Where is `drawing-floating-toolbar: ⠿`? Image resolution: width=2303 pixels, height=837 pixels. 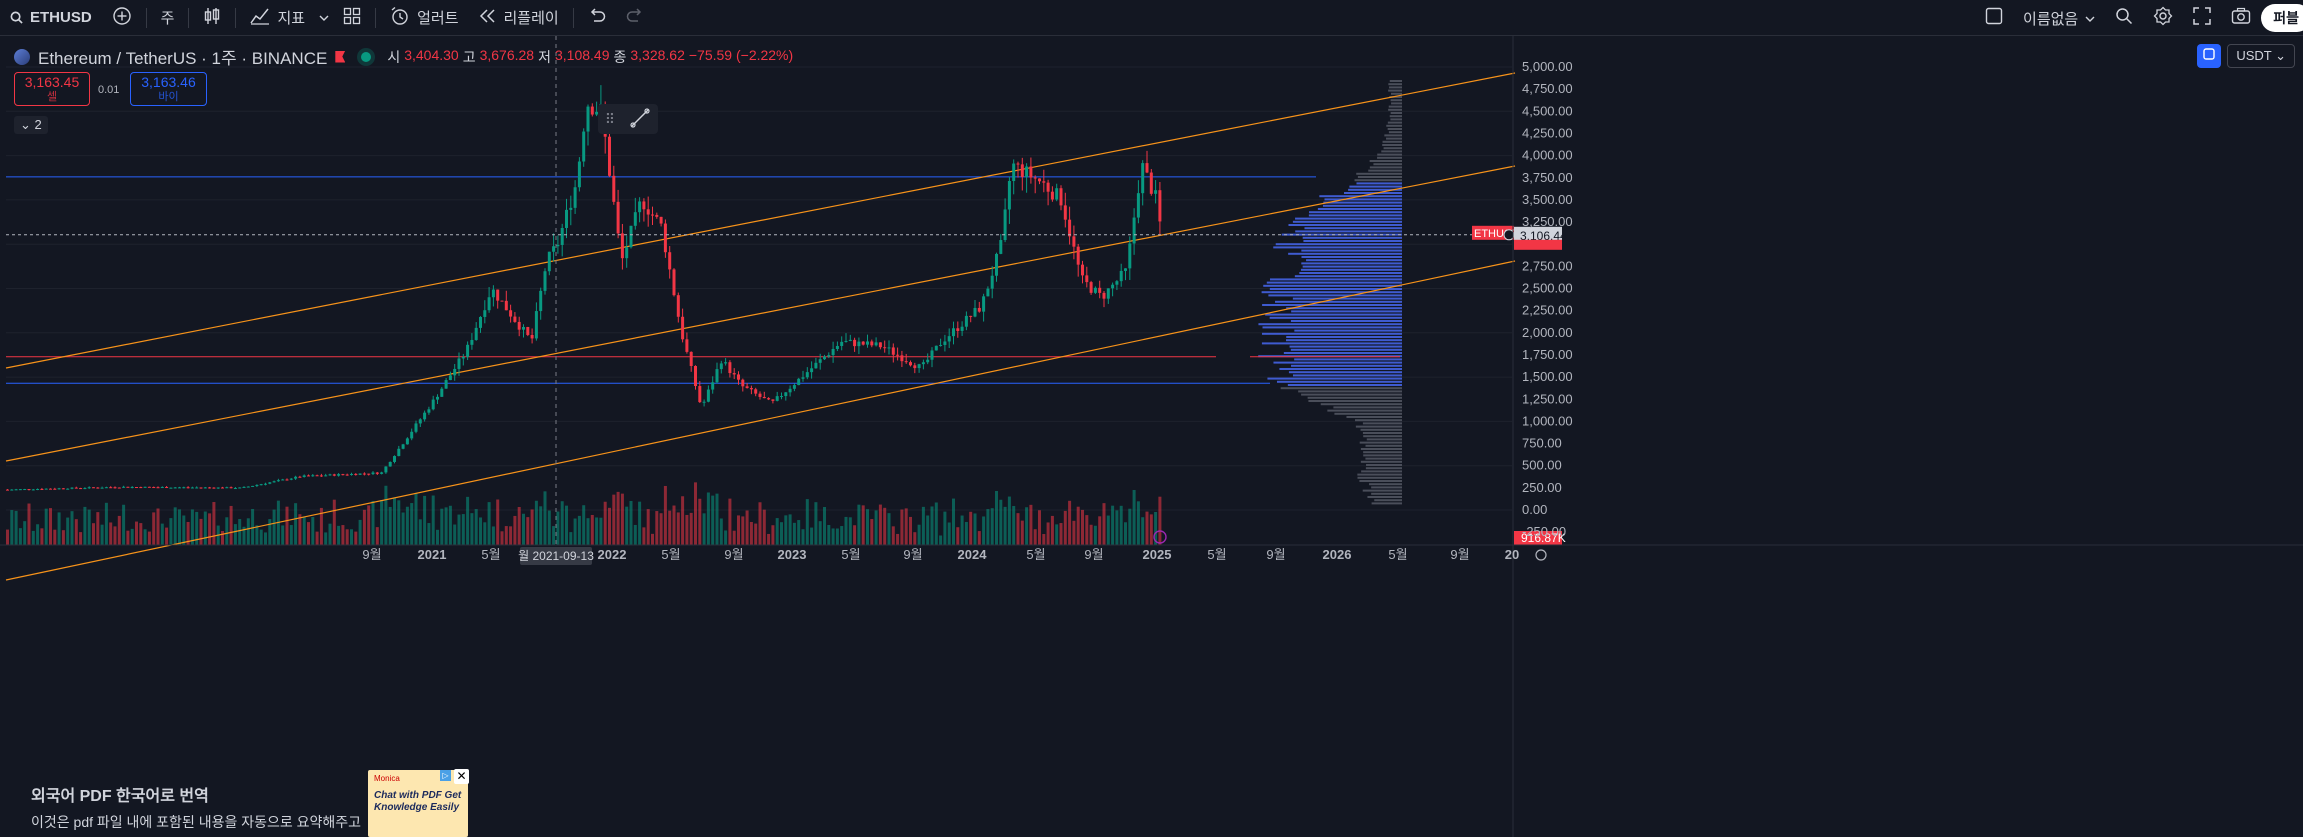
drawing-floating-toolbar: ⠿ is located at coordinates (628, 119).